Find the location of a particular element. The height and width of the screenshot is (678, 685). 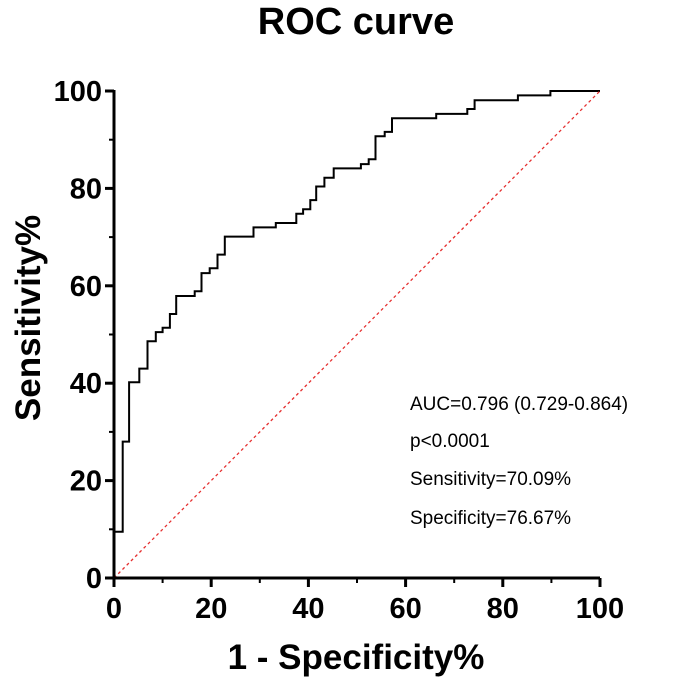

x-tick-label: 60 is located at coordinates (405, 609).